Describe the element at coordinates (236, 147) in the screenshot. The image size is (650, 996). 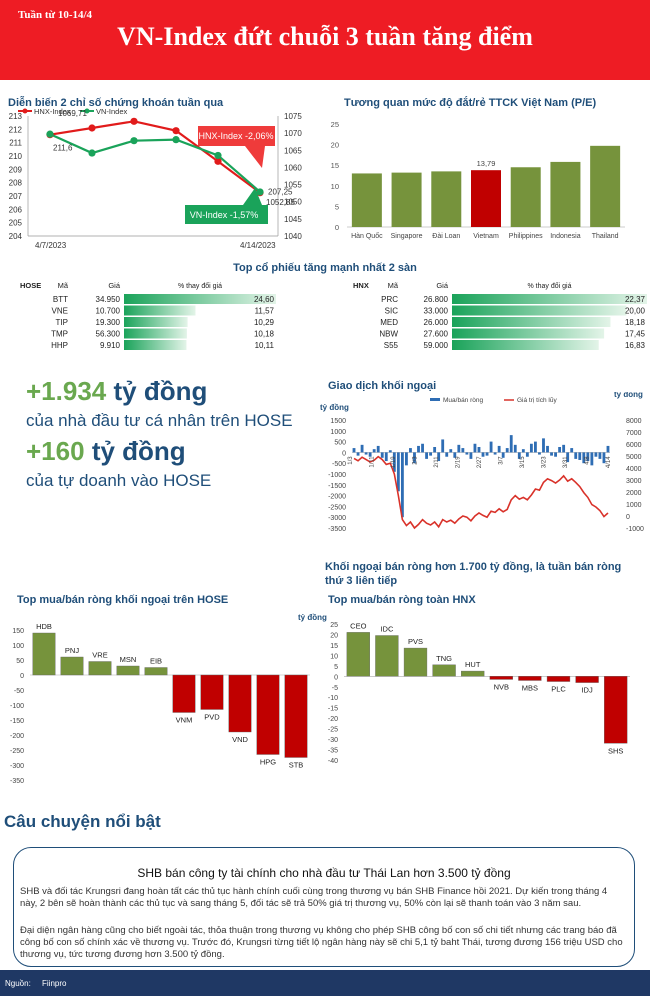
I see `hnx-callout-box` at that location.